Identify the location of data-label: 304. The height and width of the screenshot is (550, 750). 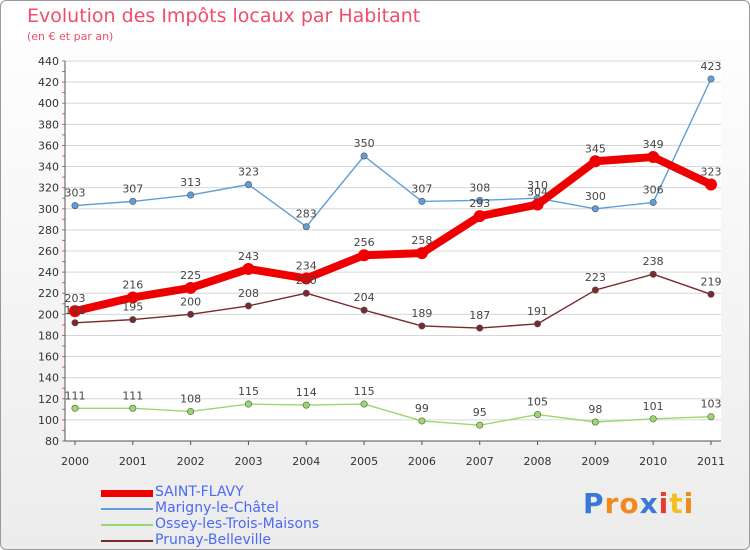
(537, 192).